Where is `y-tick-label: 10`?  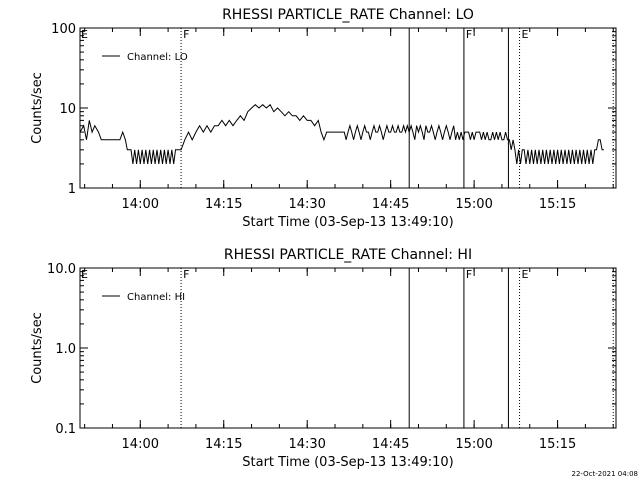 y-tick-label: 10 is located at coordinates (67, 109).